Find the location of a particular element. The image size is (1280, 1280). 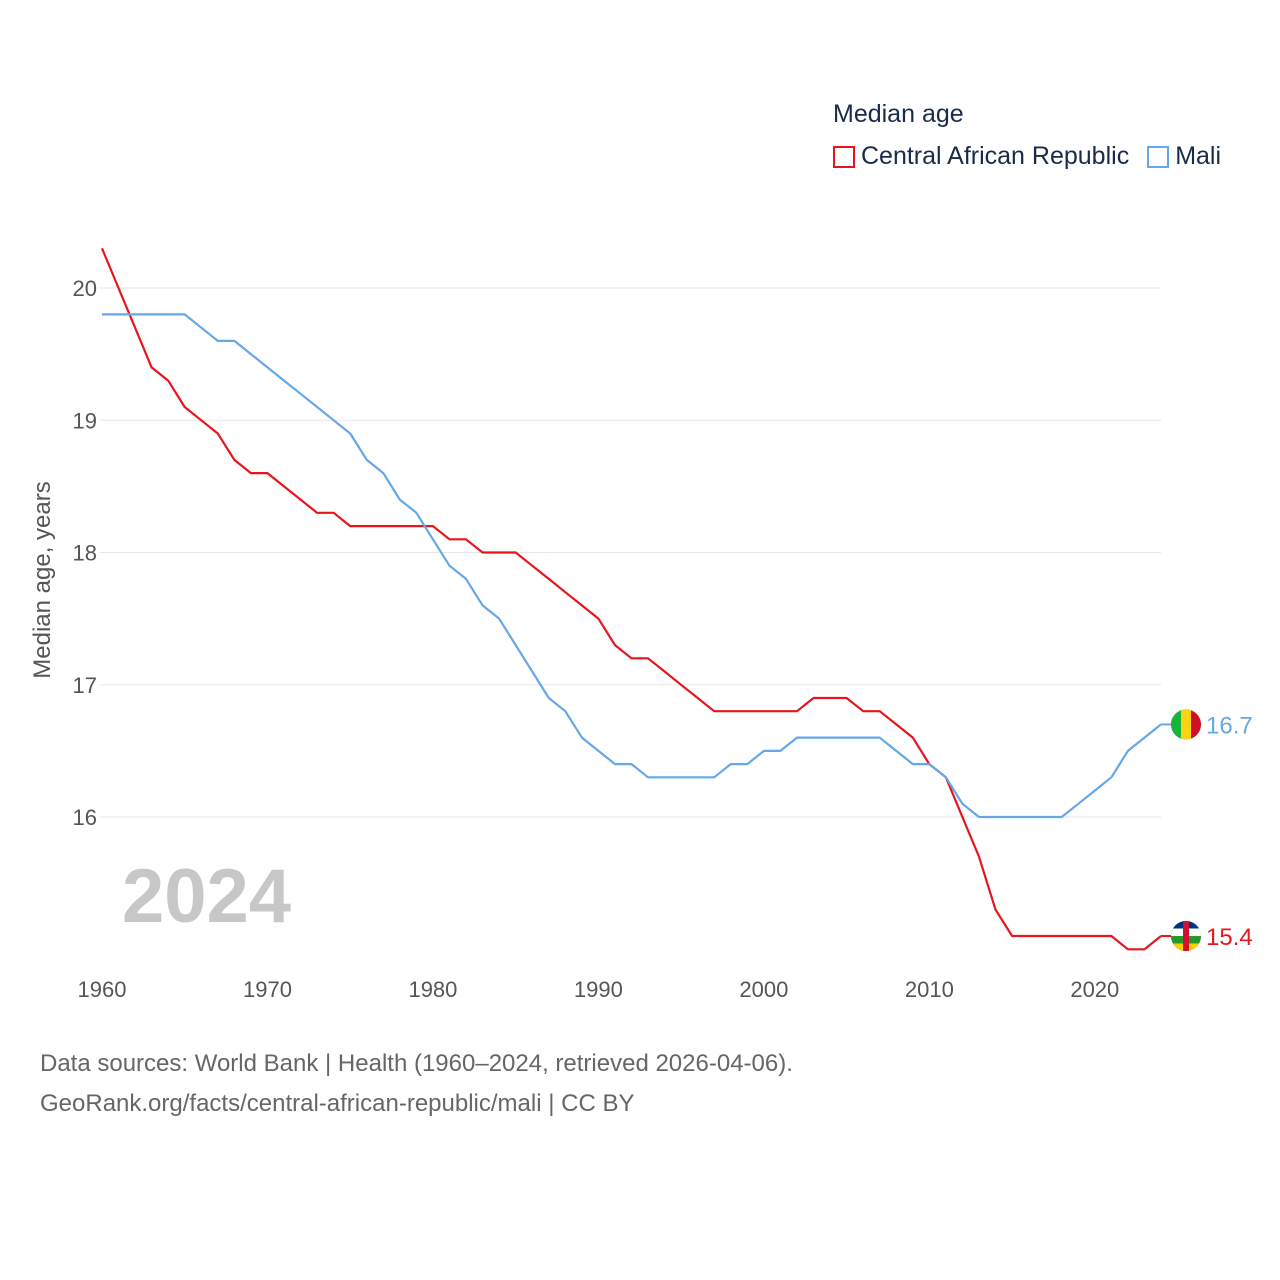

x-tick-label-2020: 2020 is located at coordinates (1094, 989).